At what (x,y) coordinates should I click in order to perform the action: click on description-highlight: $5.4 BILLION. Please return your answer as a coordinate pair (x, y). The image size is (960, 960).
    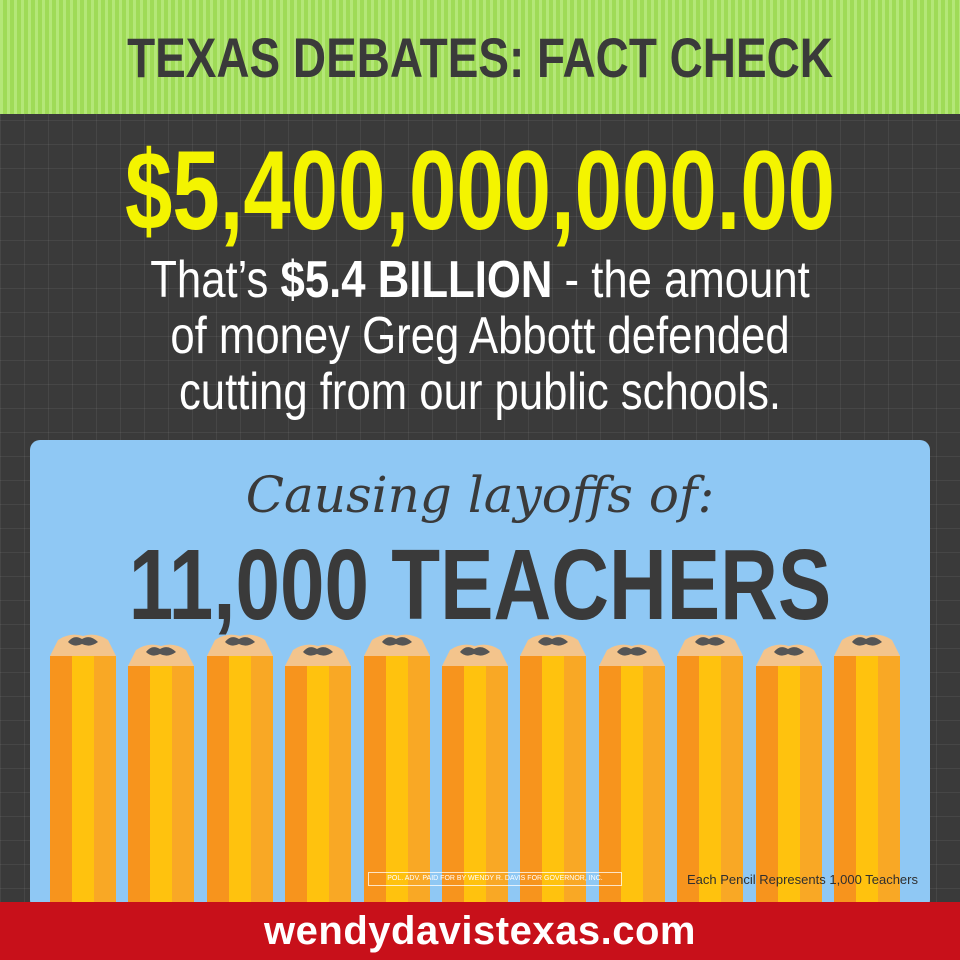
    Looking at the image, I should click on (416, 280).